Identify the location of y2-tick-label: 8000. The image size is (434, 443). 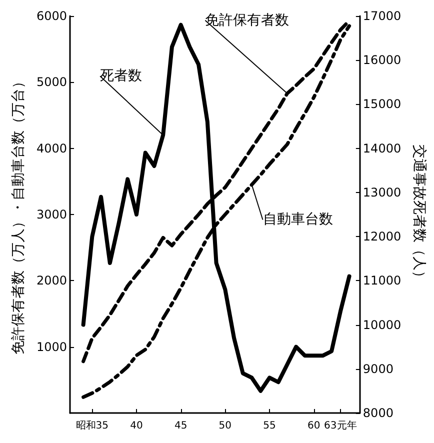
(378, 413).